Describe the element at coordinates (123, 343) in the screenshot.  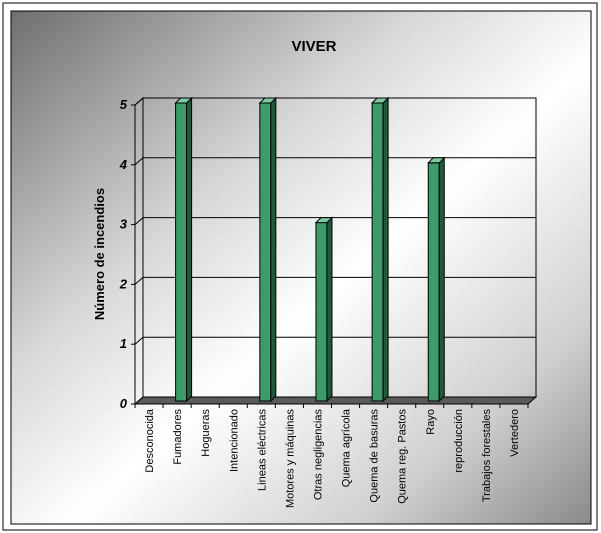
I see `y-tick-label: 1` at that location.